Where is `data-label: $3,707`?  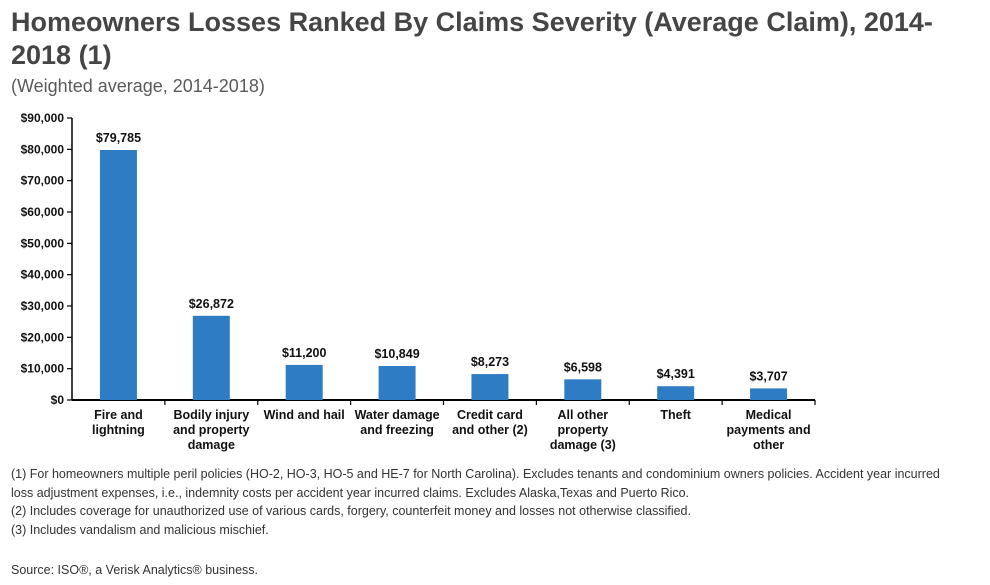
data-label: $3,707 is located at coordinates (768, 376).